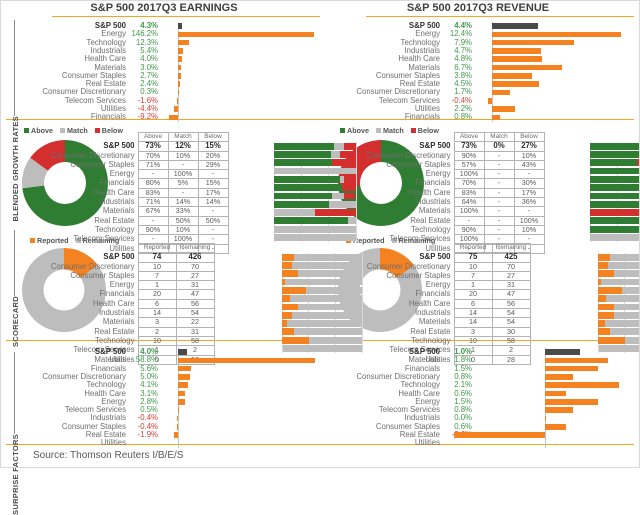 The image size is (640, 515). Describe the element at coordinates (469, 183) in the screenshot. I see `table-cell-above: 70%` at that location.